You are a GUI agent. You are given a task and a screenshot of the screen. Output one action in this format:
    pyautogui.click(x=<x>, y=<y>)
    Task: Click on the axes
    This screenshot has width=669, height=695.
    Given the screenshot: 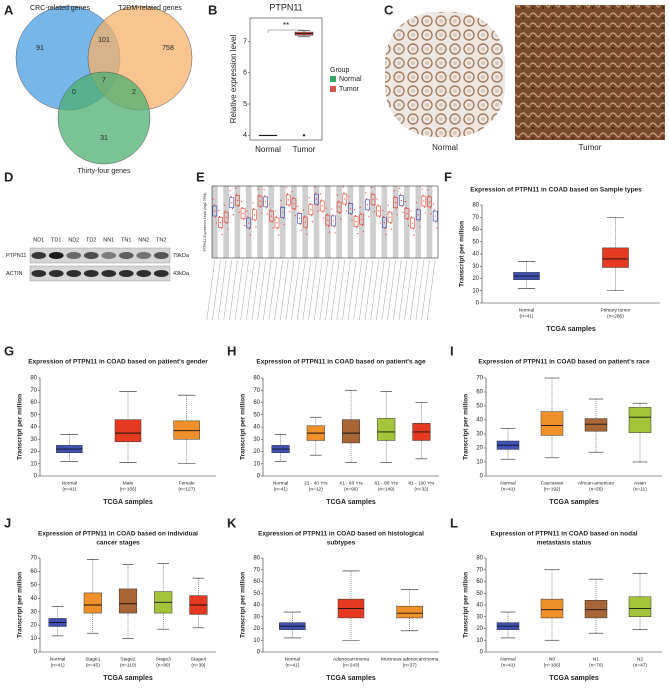 What is the action you would take?
    pyautogui.click(x=573, y=605)
    